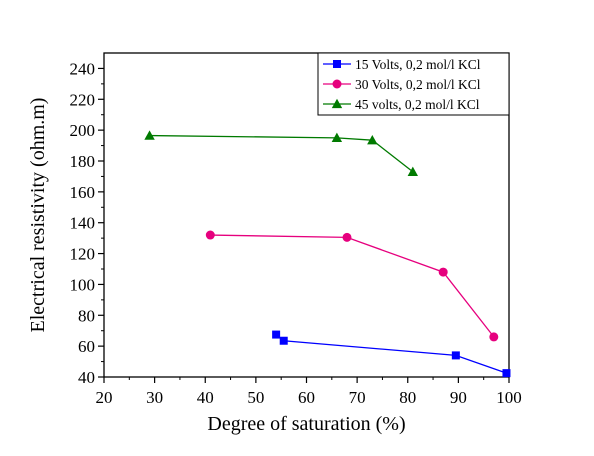  What do you see at coordinates (83, 130) in the screenshot?
I see `y-tick-label: 200` at bounding box center [83, 130].